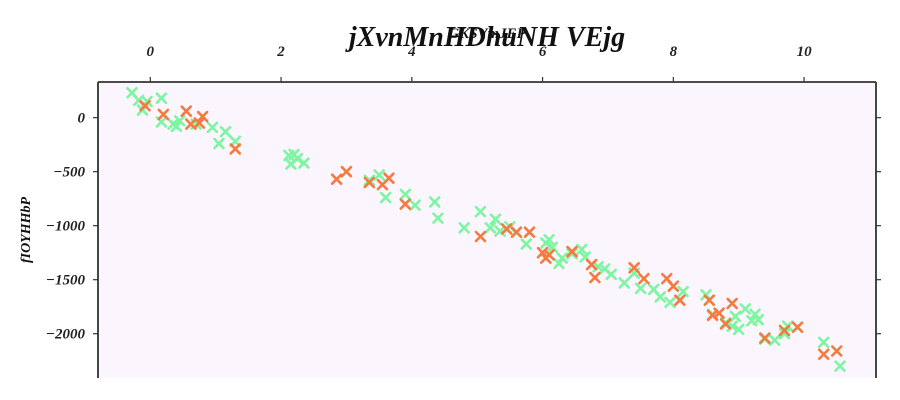  I want to click on x-tick-label: 8, so click(674, 52).